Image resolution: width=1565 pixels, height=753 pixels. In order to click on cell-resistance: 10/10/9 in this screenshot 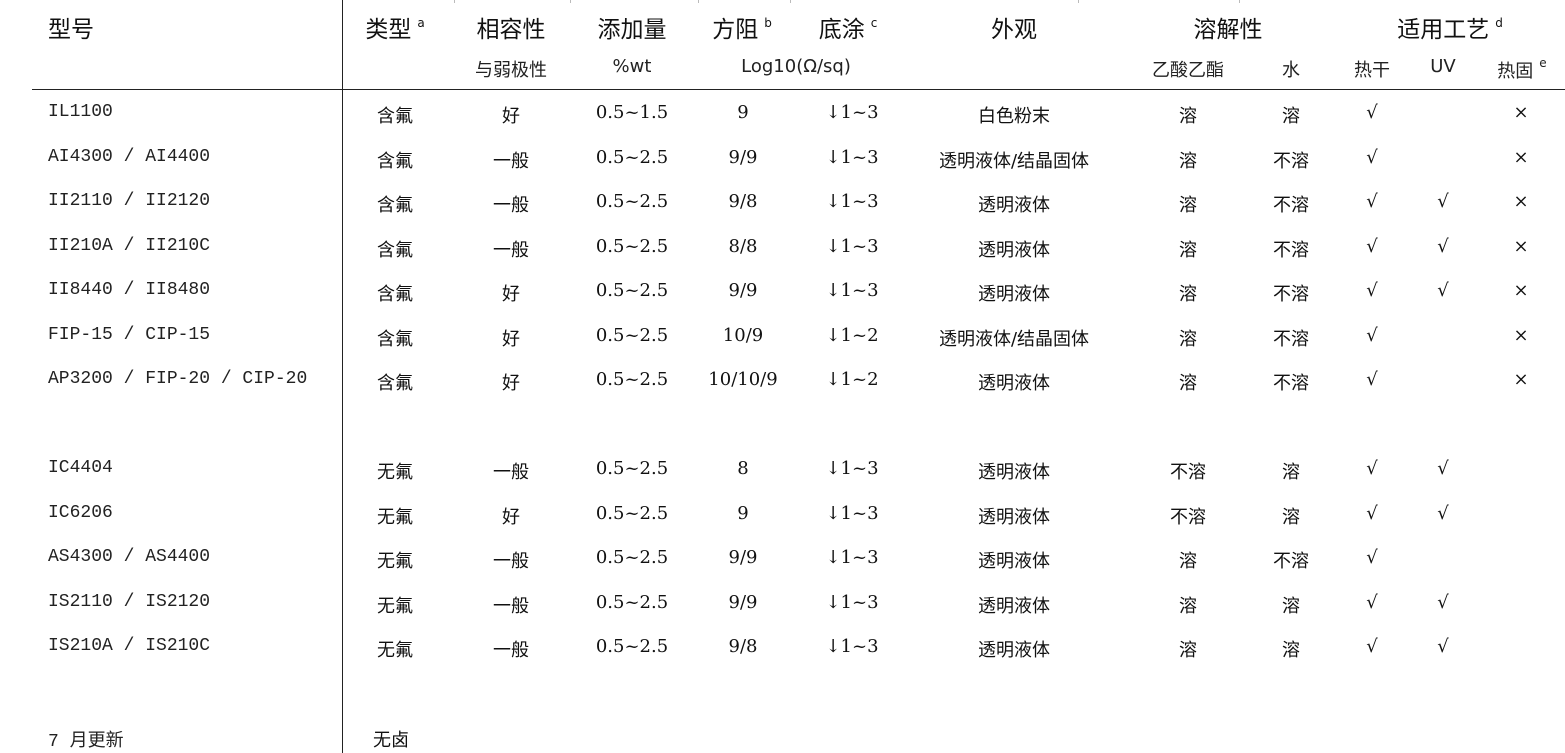, I will do `click(743, 379)`.